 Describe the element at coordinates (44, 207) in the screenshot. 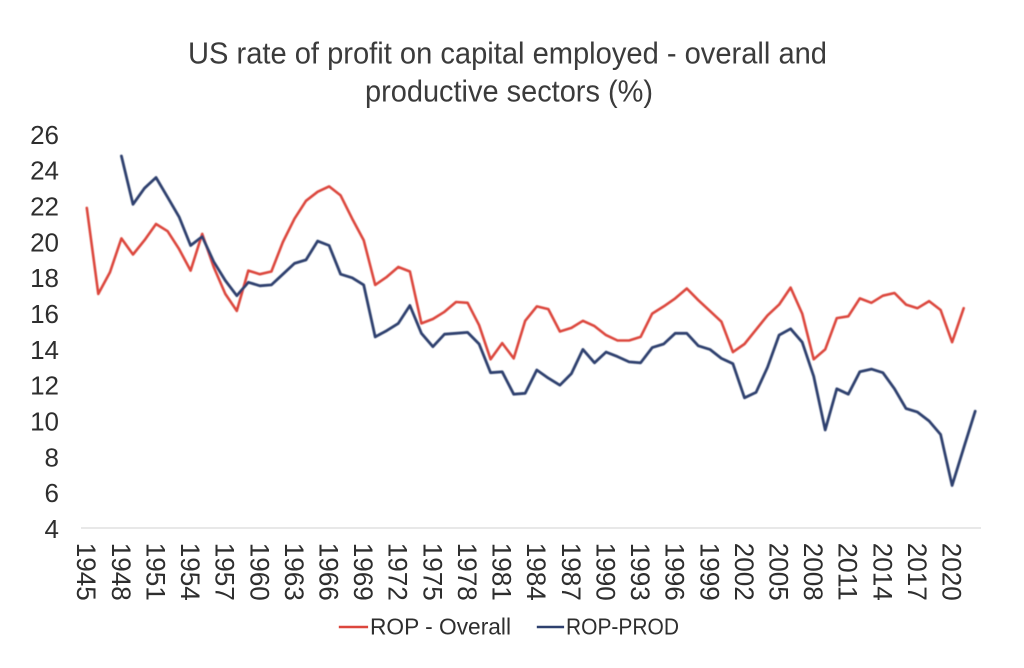

I see `svg-text: 22` at that location.